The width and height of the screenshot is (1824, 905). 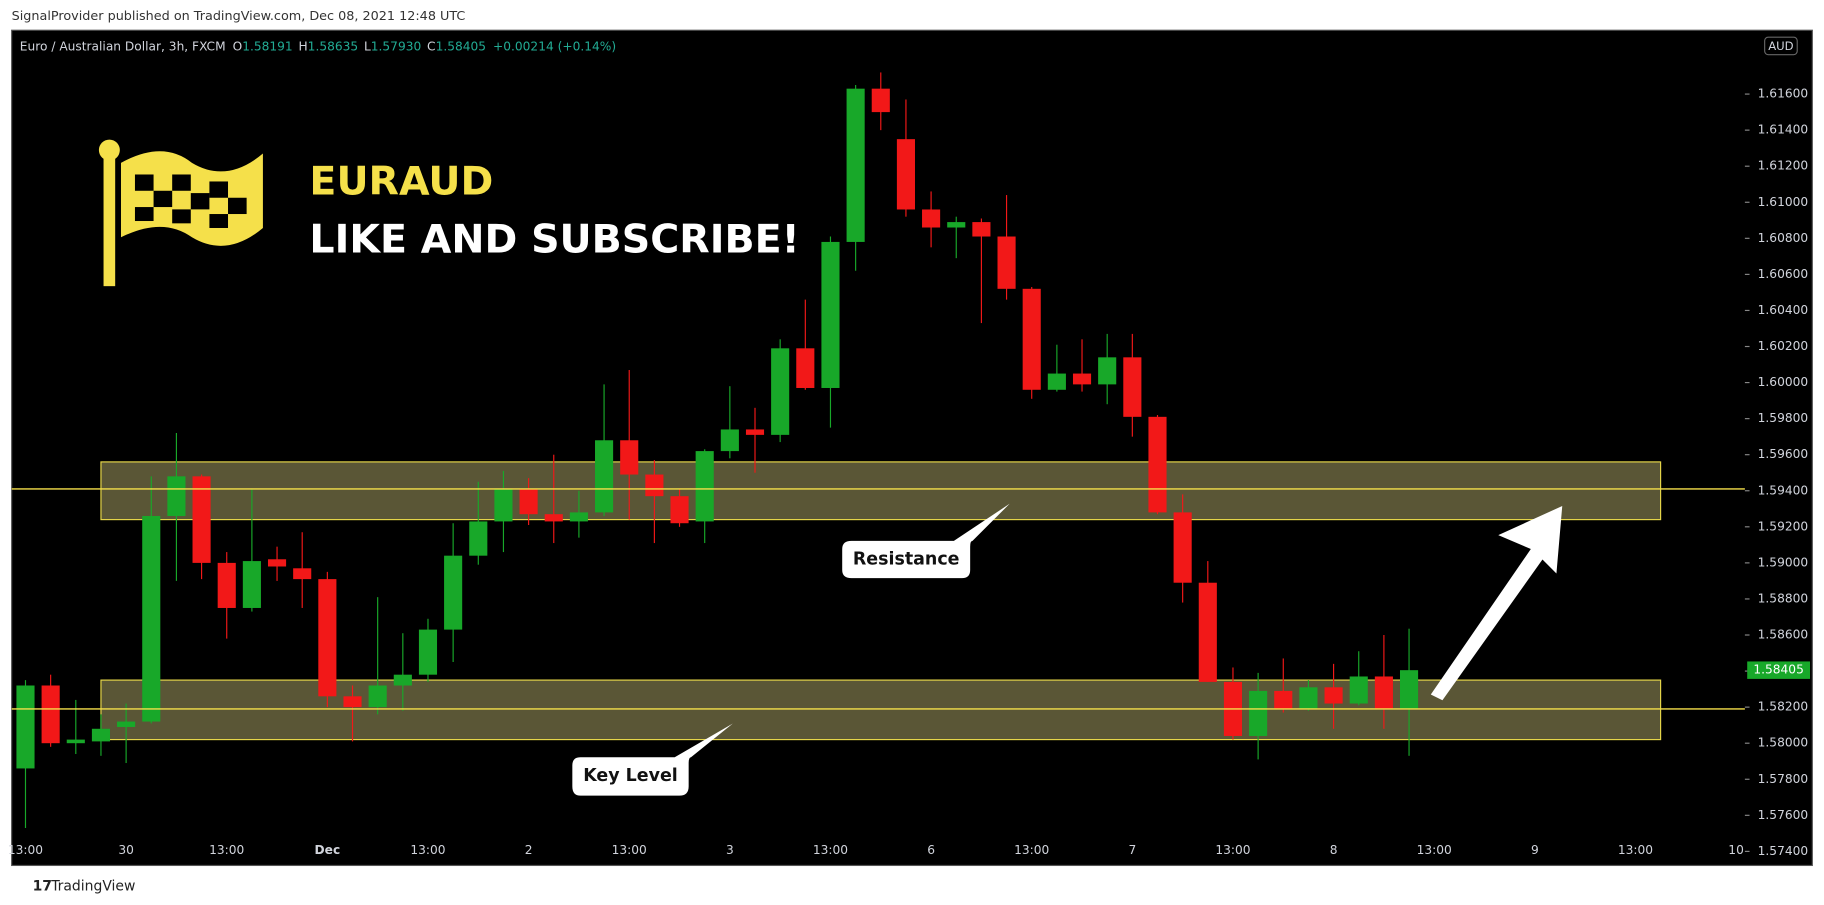 I want to click on symbol: Euro / Australian Dollar, 3h, FXCM, so click(x=123, y=46).